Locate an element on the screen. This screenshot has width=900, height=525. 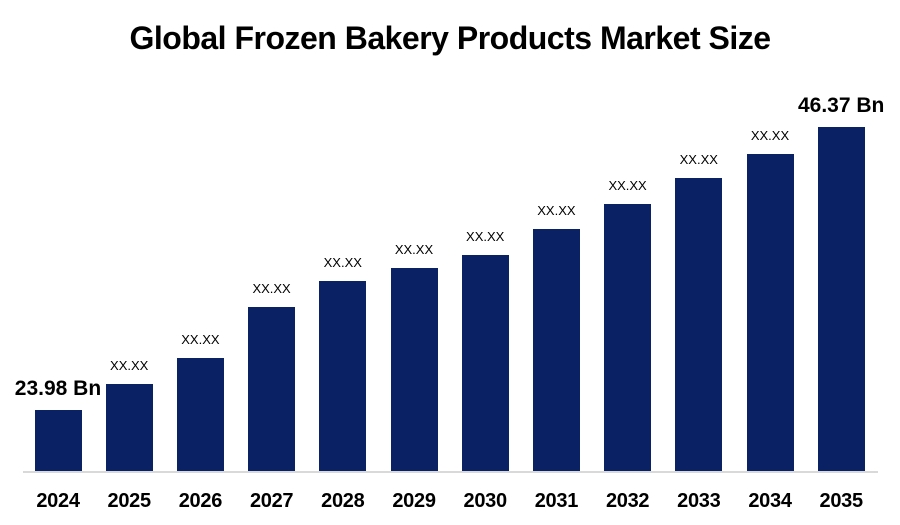
bar-2033 is located at coordinates (699, 325).